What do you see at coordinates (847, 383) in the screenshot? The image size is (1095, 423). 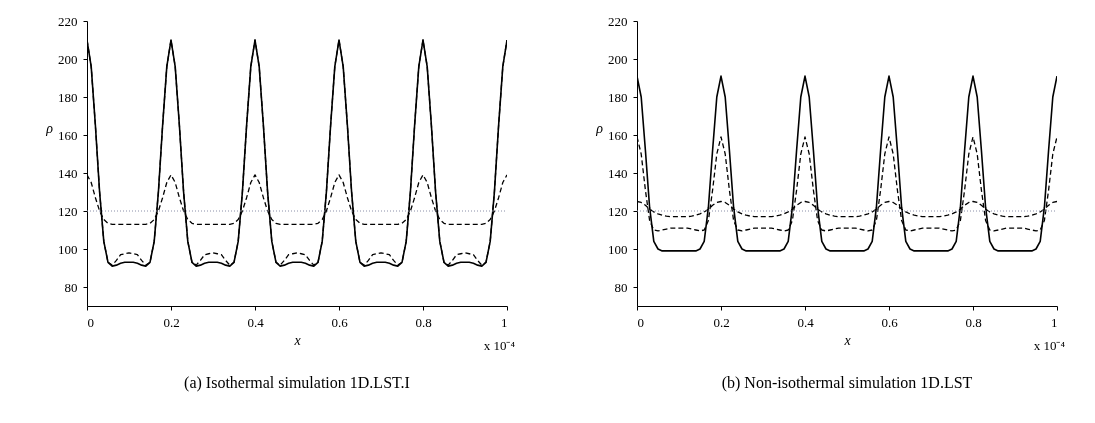 I see `text: (b) Non-isothermal simulation 1D.LST` at bounding box center [847, 383].